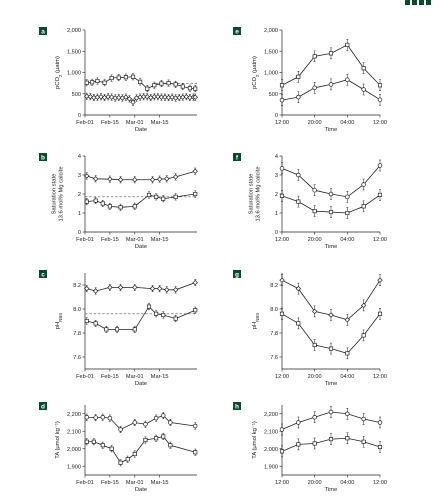 The image size is (433, 498). What do you see at coordinates (276, 157) in the screenshot?
I see `y-tick-label: 4` at bounding box center [276, 157].